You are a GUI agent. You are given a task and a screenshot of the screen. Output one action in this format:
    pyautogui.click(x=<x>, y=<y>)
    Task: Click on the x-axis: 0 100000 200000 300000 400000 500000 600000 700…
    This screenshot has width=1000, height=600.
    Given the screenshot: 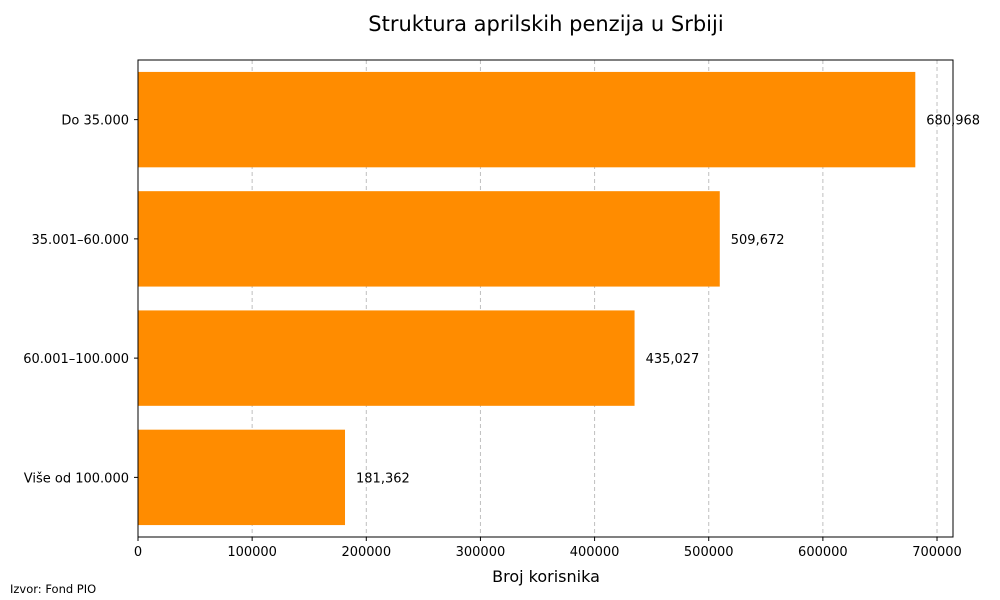 What is the action you would take?
    pyautogui.click(x=548, y=548)
    